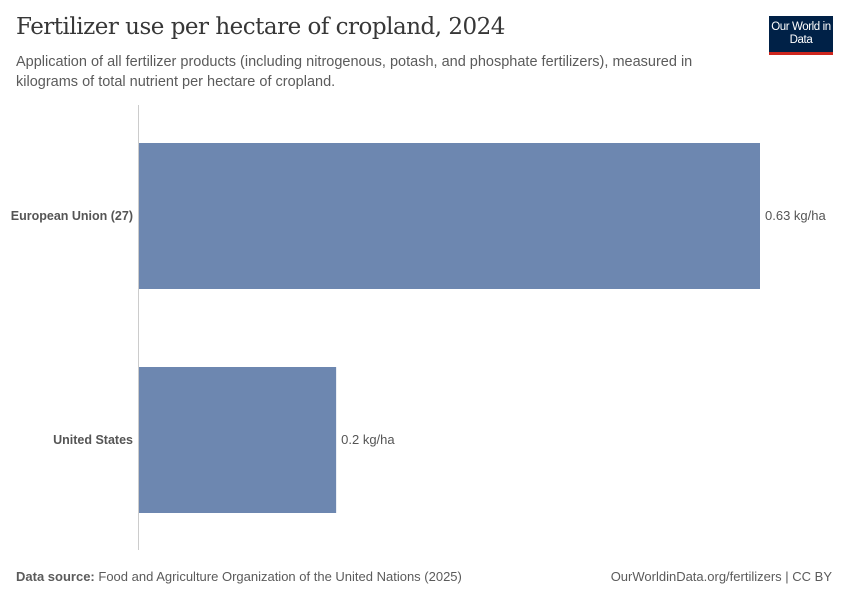  What do you see at coordinates (801, 35) in the screenshot?
I see `owid-logo: Our World in Data` at bounding box center [801, 35].